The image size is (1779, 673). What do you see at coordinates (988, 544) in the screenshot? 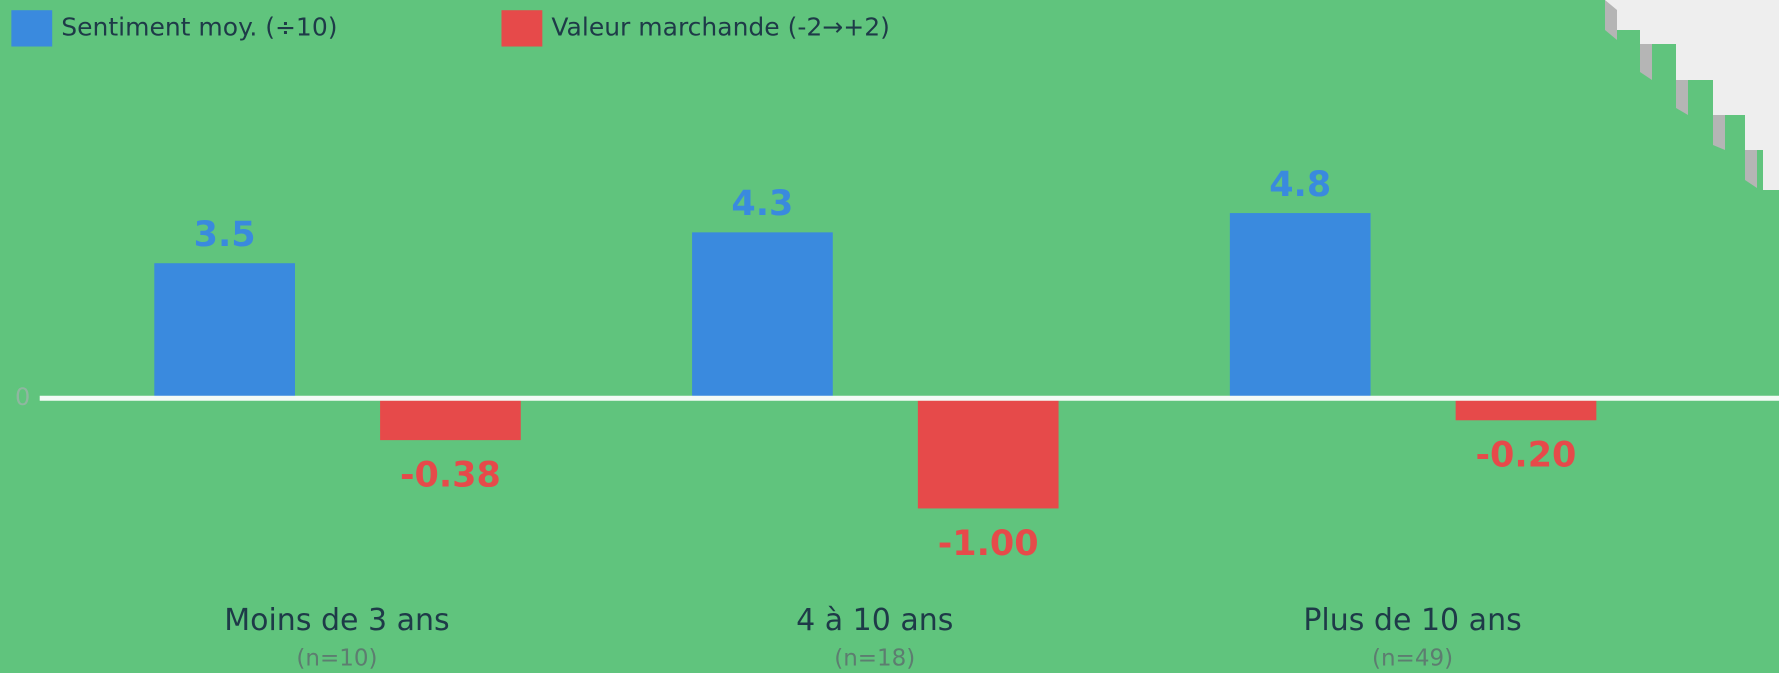
I see `value-label: -1.00` at bounding box center [988, 544].